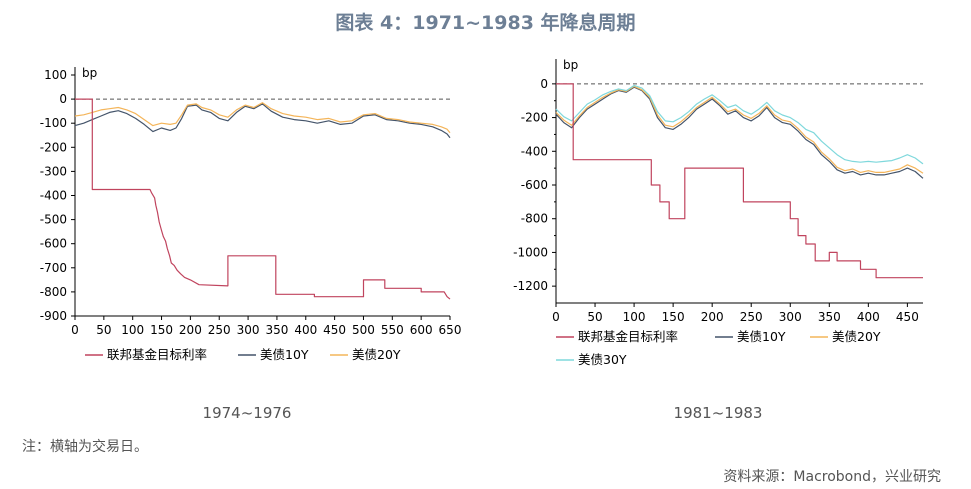 This screenshot has height=489, width=971. I want to click on chart-2-caption: 1981~1983, so click(718, 413).